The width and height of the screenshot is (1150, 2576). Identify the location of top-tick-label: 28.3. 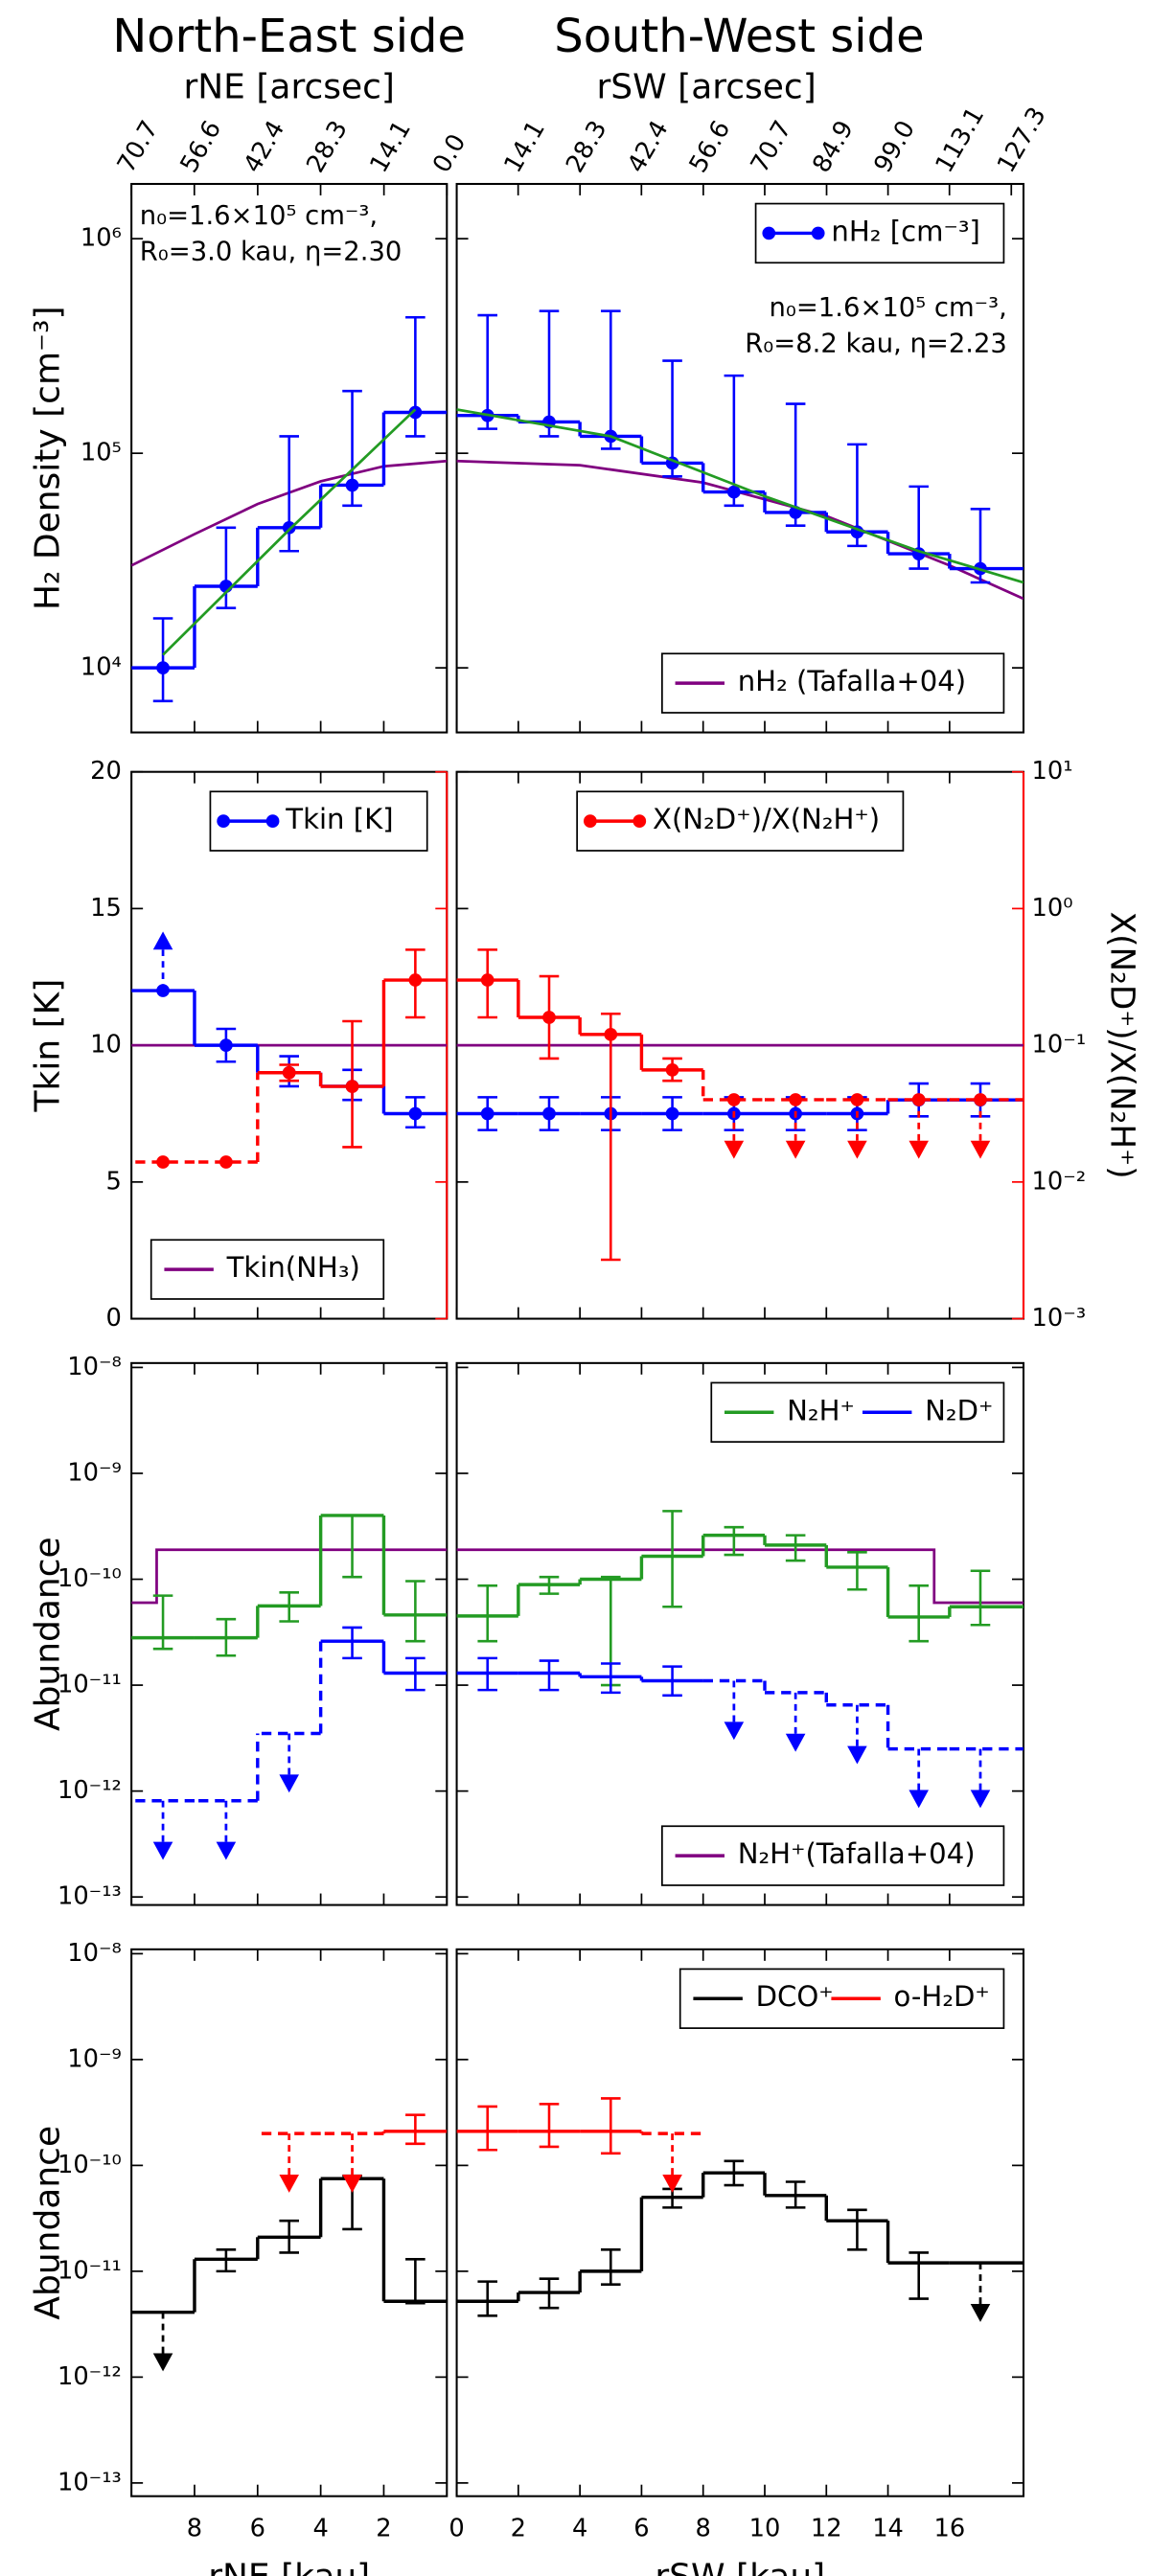
(327, 147).